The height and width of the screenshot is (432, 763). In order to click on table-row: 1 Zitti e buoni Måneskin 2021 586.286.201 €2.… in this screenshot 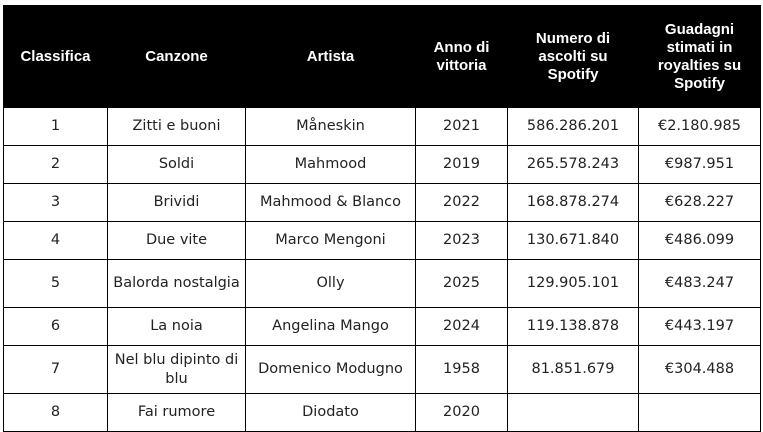, I will do `click(382, 126)`.